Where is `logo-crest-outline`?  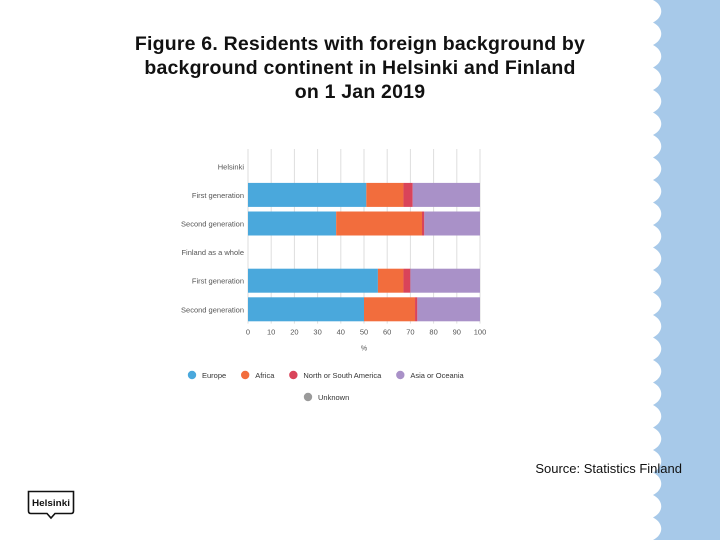 logo-crest-outline is located at coordinates (51, 505).